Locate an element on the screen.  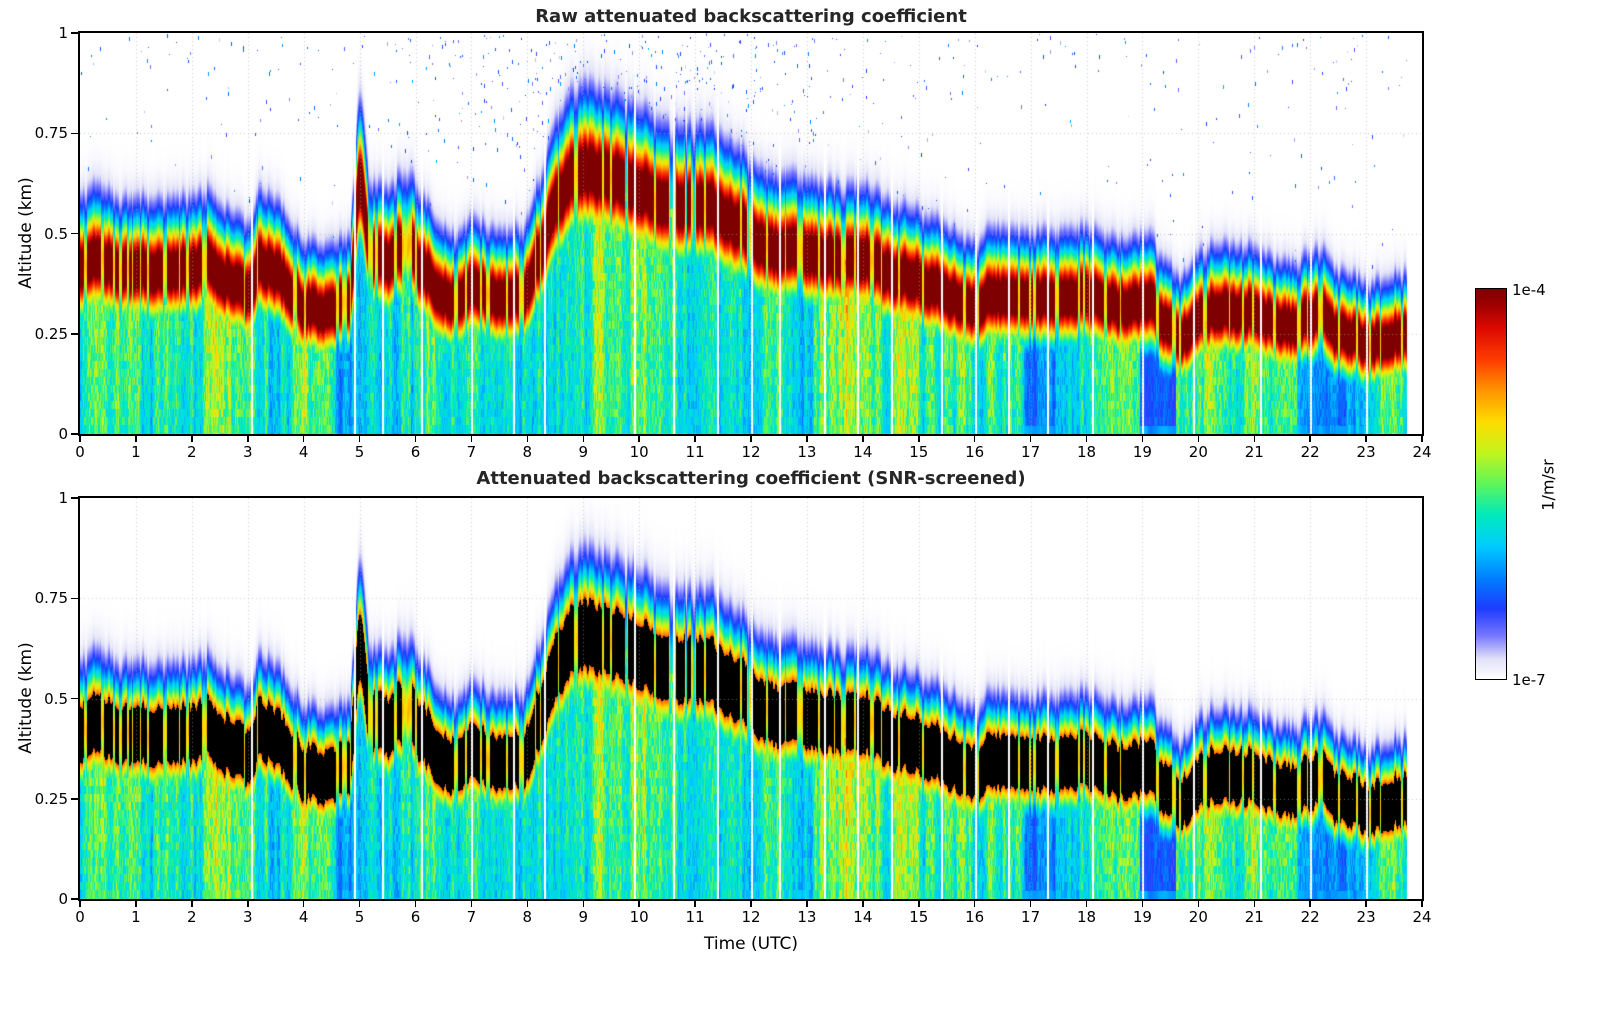
x-tick-label: 23 is located at coordinates (1366, 917).